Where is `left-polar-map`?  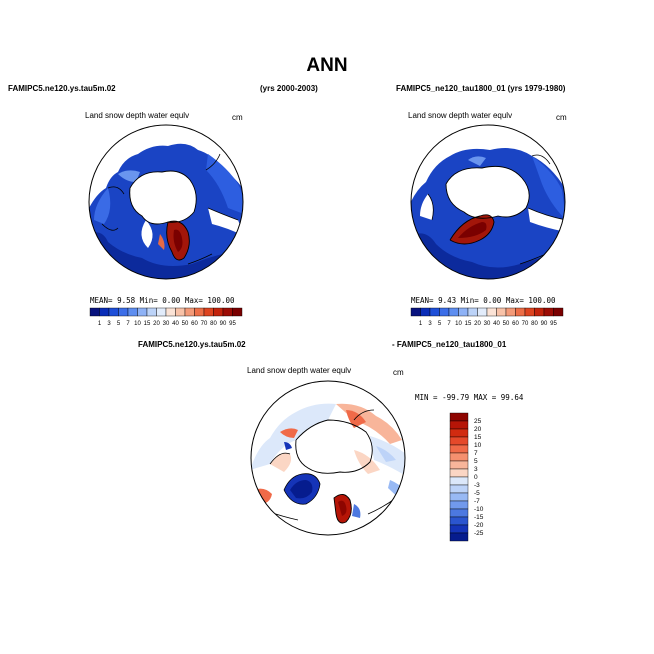 left-polar-map is located at coordinates (166, 202).